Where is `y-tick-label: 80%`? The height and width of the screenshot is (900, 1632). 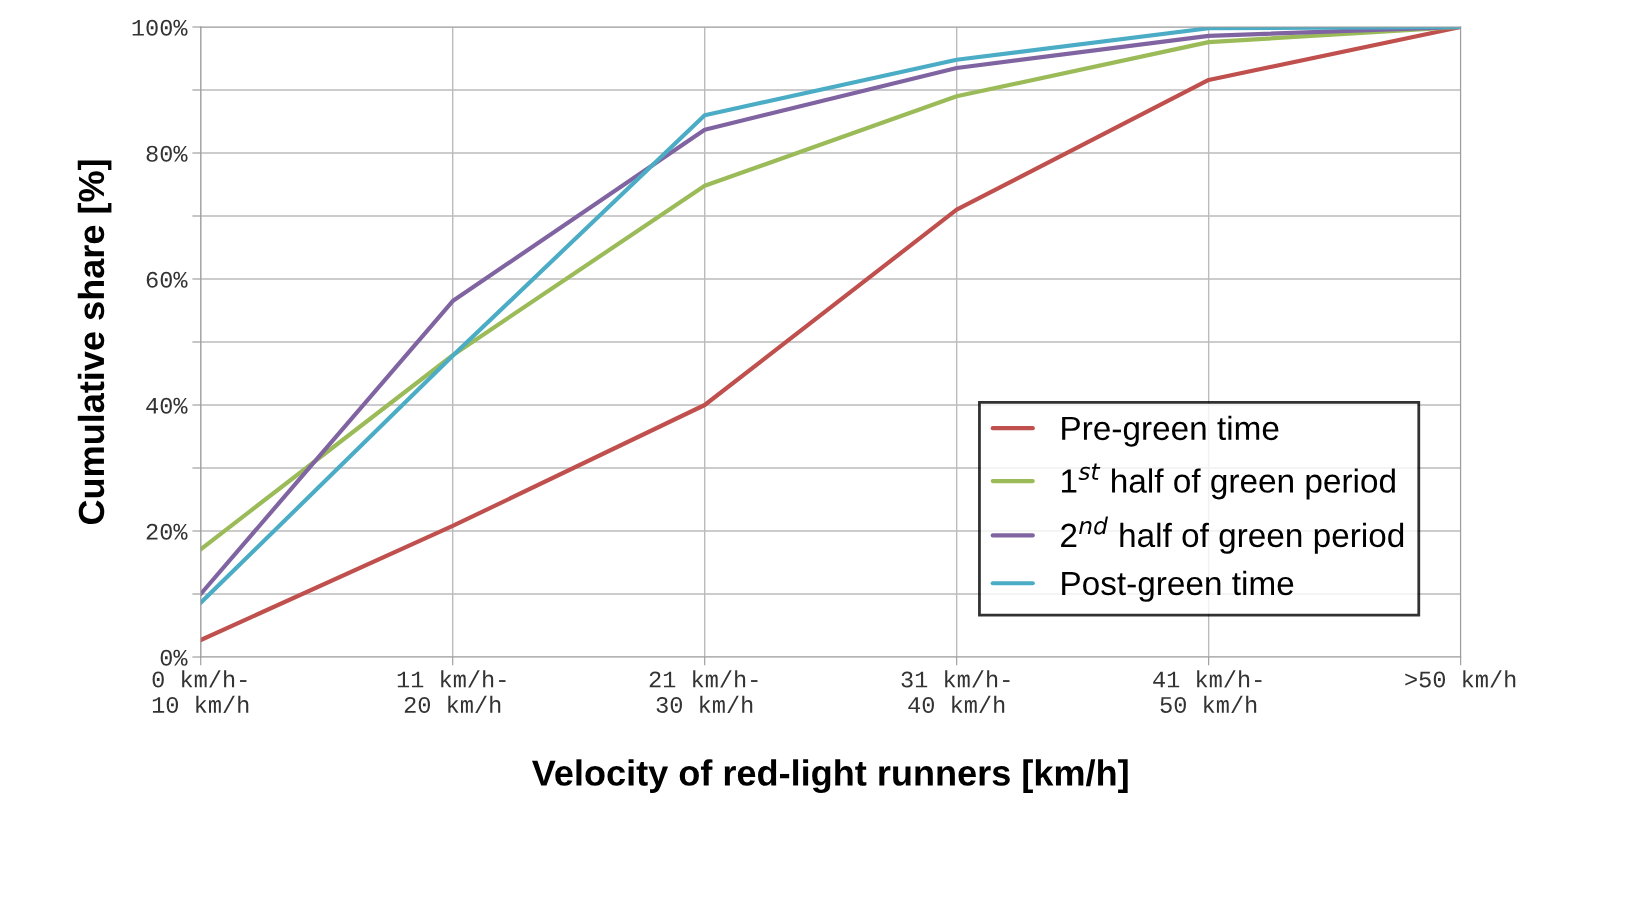
y-tick-label: 80% is located at coordinates (167, 153).